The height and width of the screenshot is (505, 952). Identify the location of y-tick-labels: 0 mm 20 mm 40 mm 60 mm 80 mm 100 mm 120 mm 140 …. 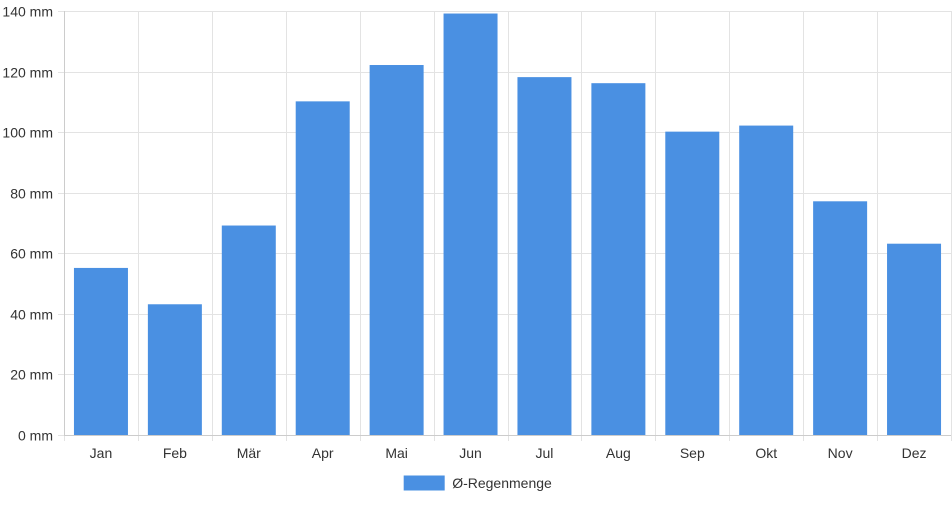
(27, 224).